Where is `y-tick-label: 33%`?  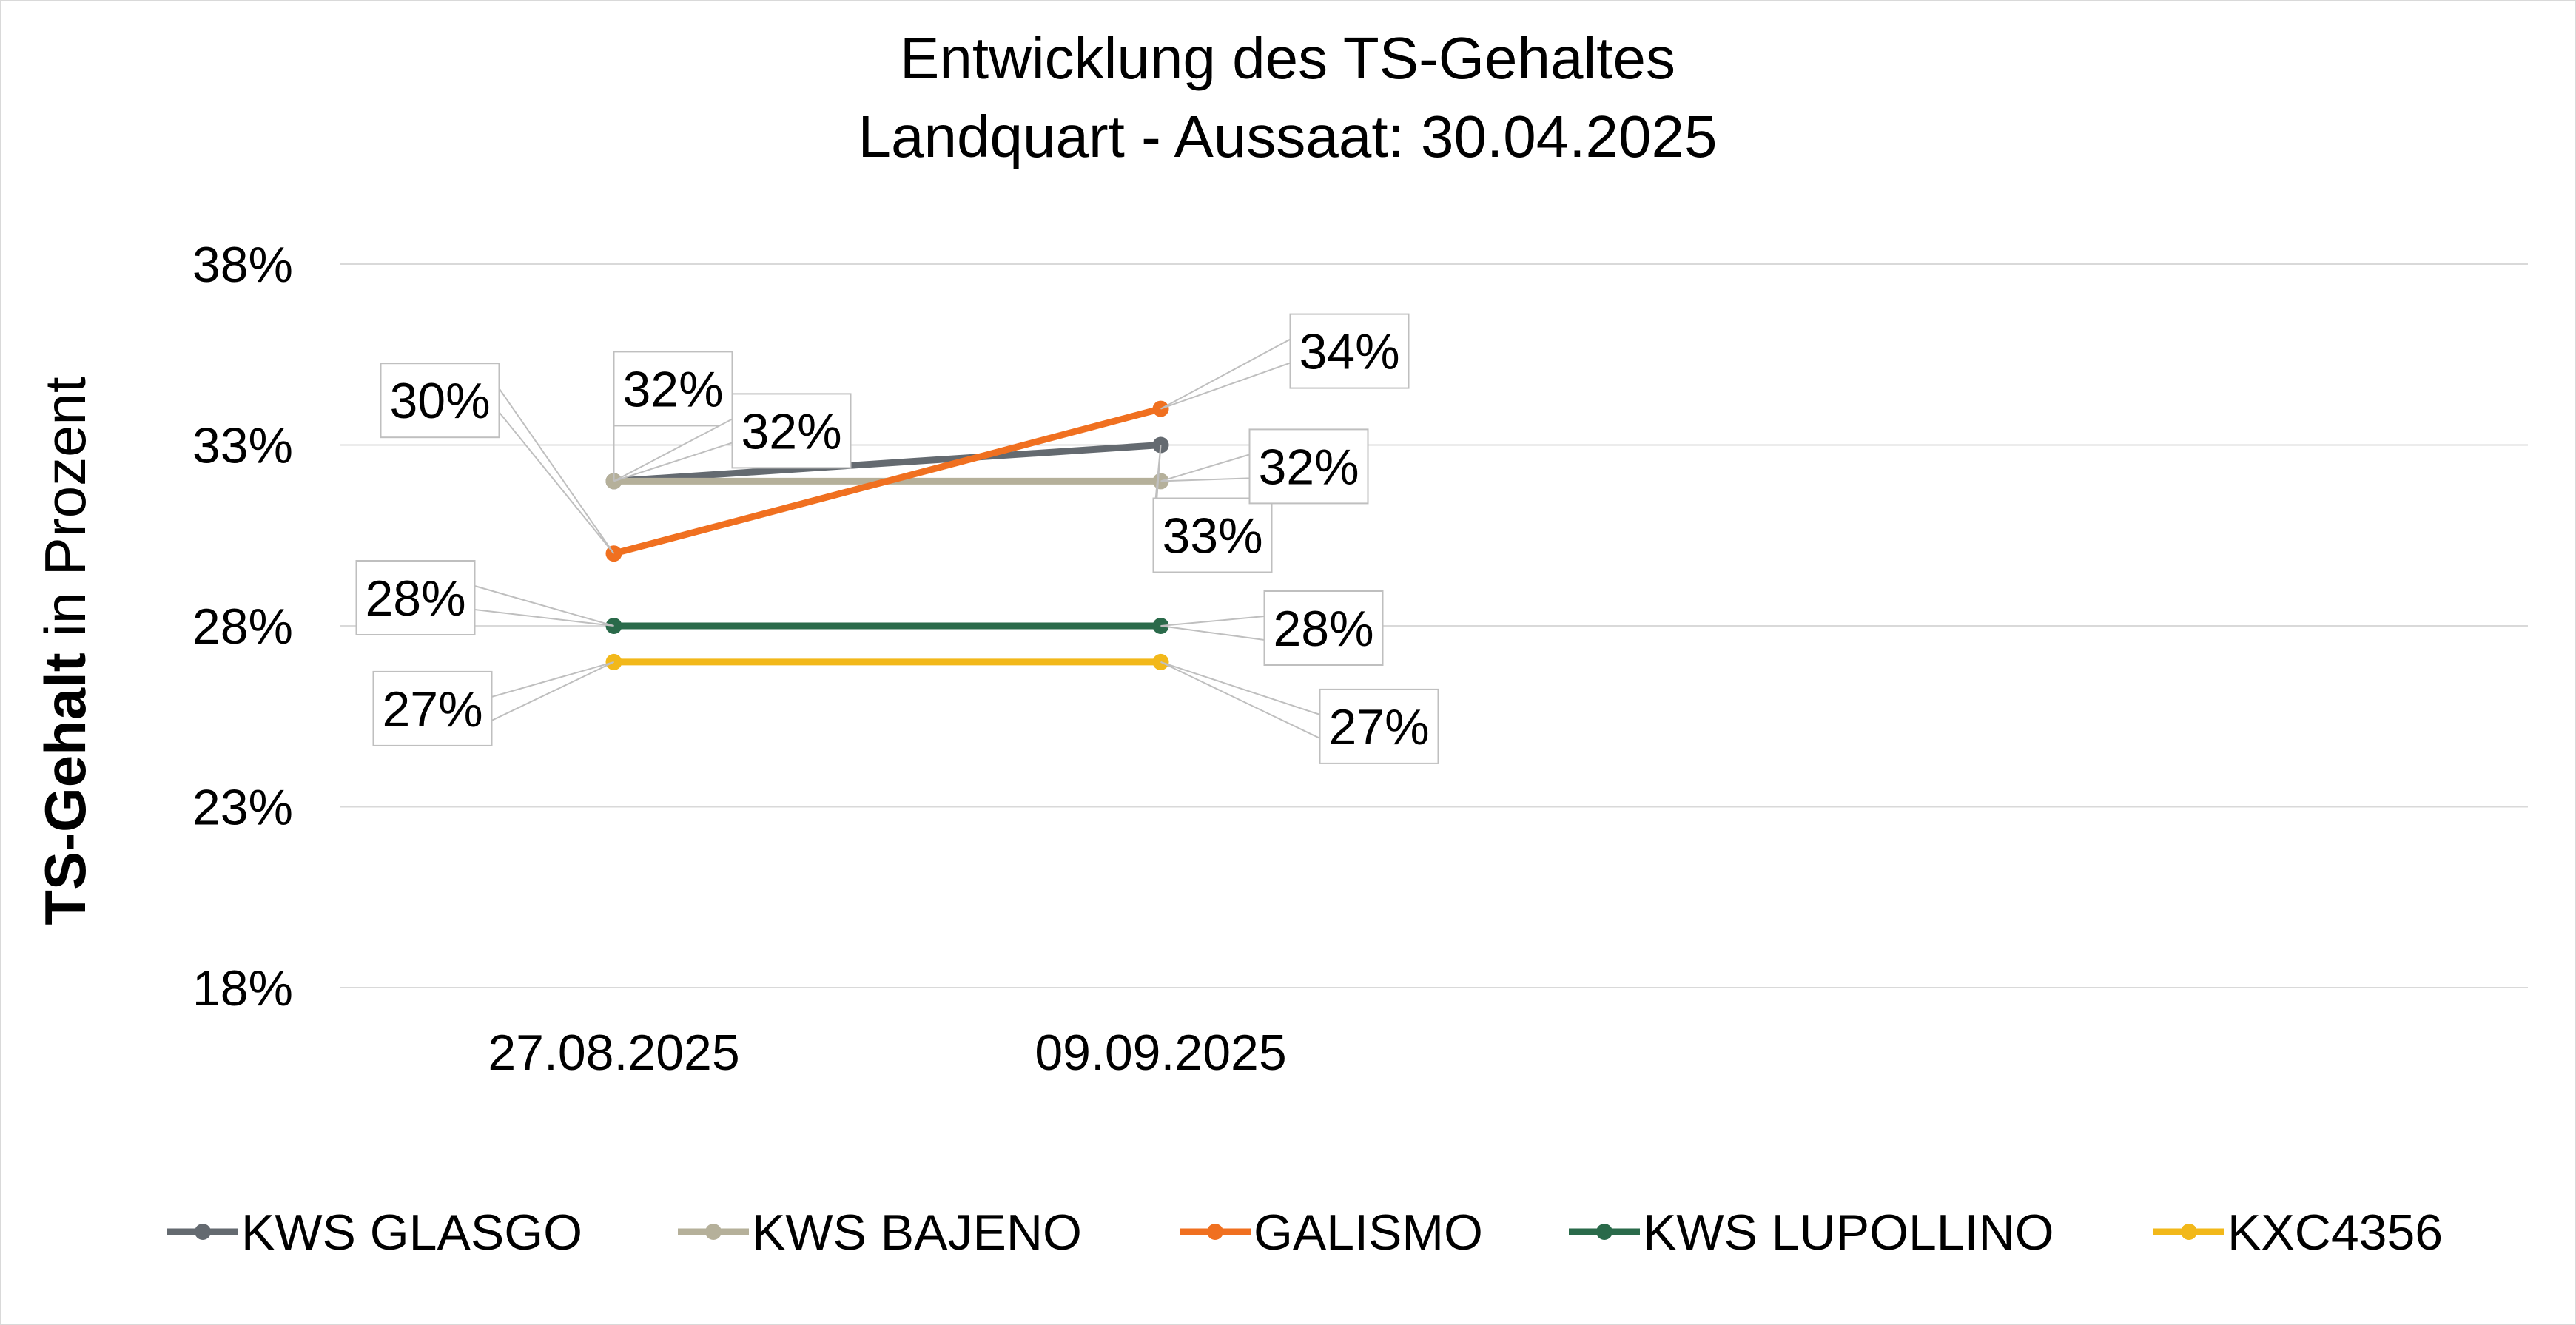
y-tick-label: 33% is located at coordinates (242, 446).